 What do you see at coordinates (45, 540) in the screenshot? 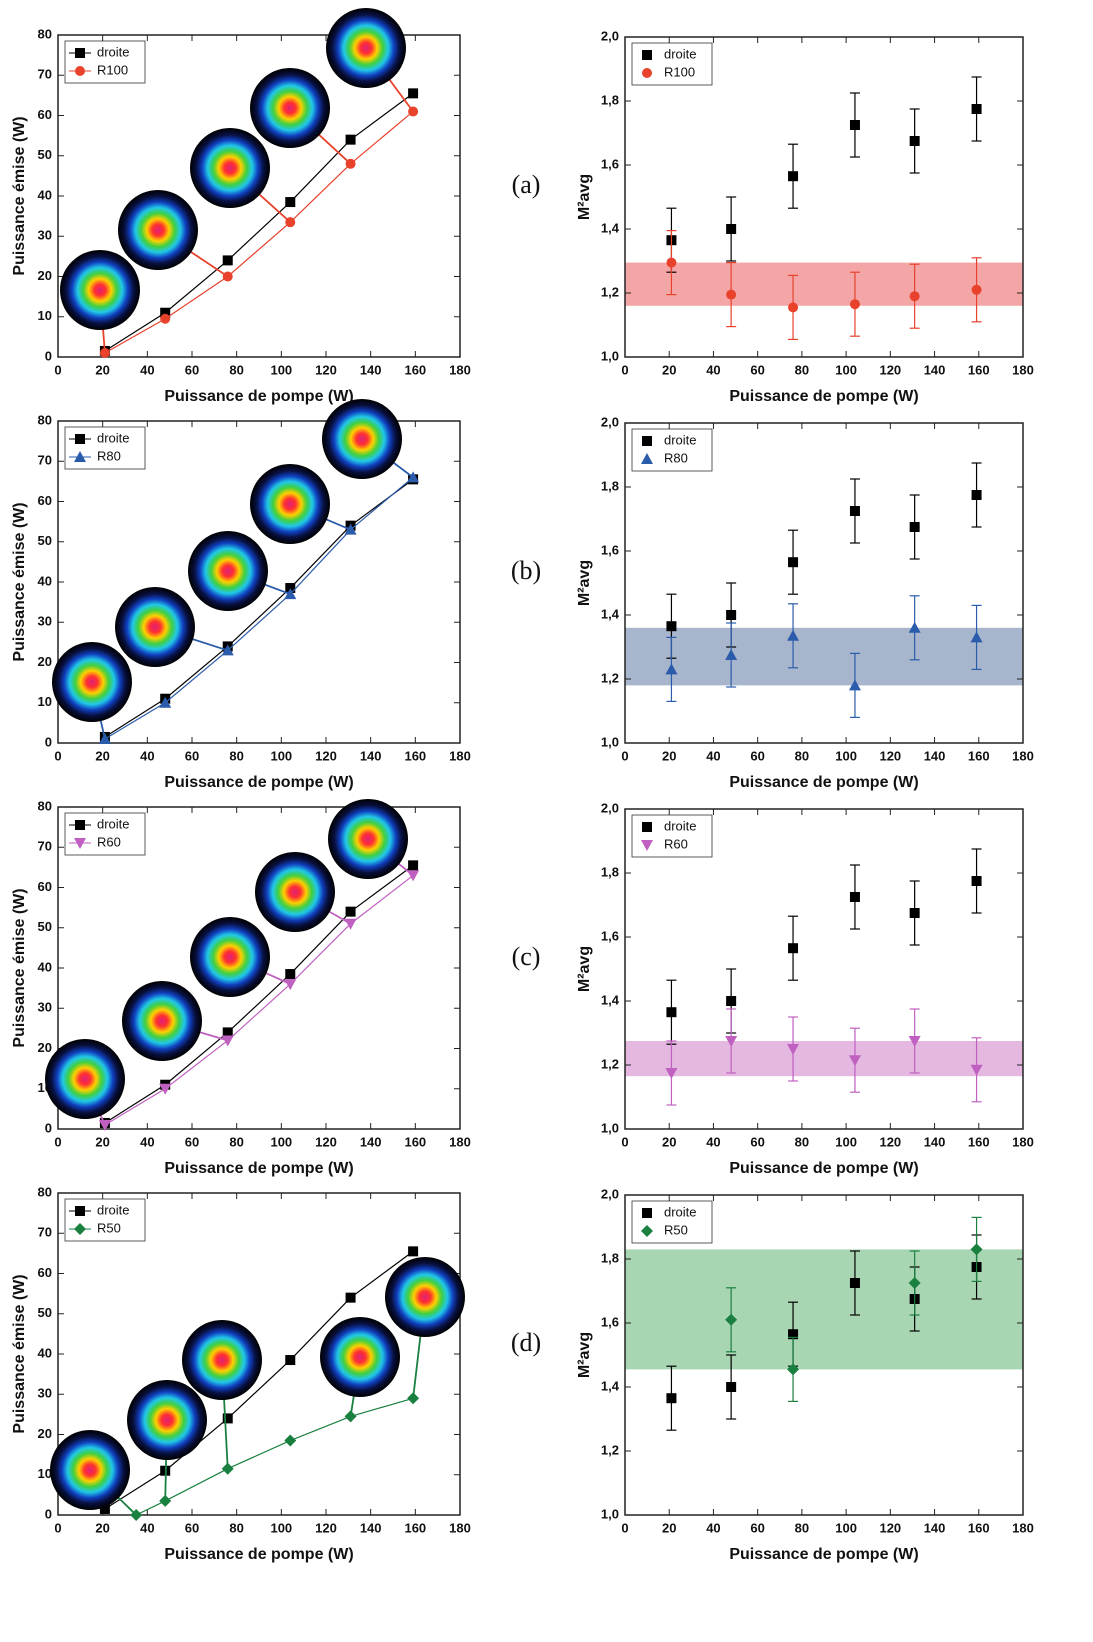
I see `y-tick-label: 50` at bounding box center [45, 540].